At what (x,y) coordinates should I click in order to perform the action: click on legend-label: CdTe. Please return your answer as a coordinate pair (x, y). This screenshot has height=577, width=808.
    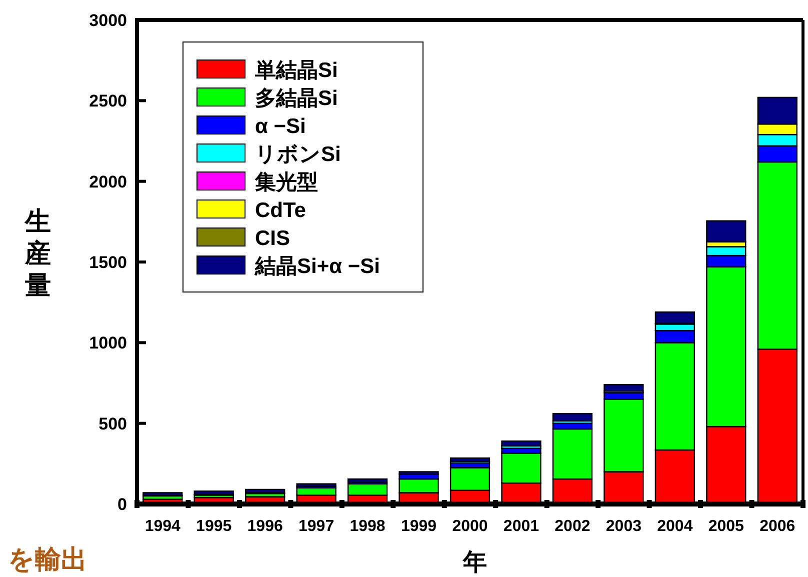
    Looking at the image, I should click on (280, 210).